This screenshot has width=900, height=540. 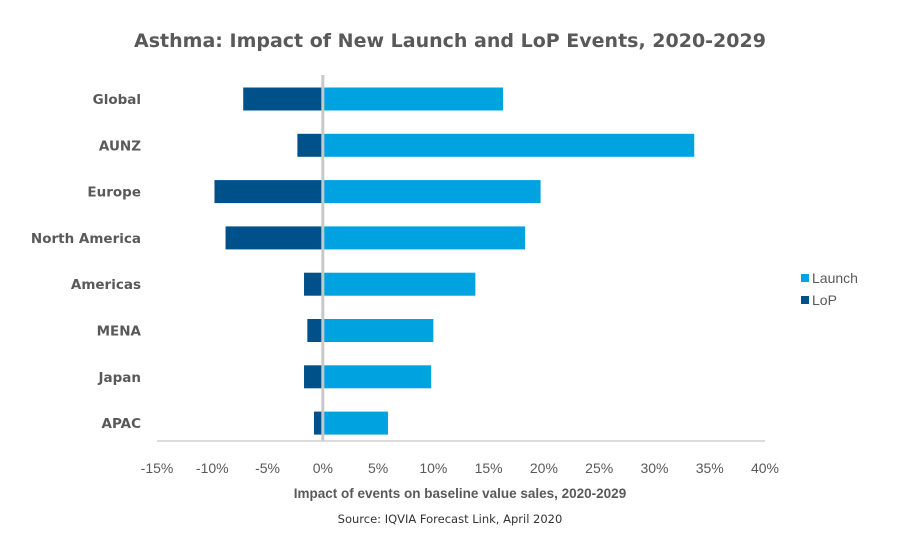 I want to click on launch-bar-global, so click(x=413, y=99).